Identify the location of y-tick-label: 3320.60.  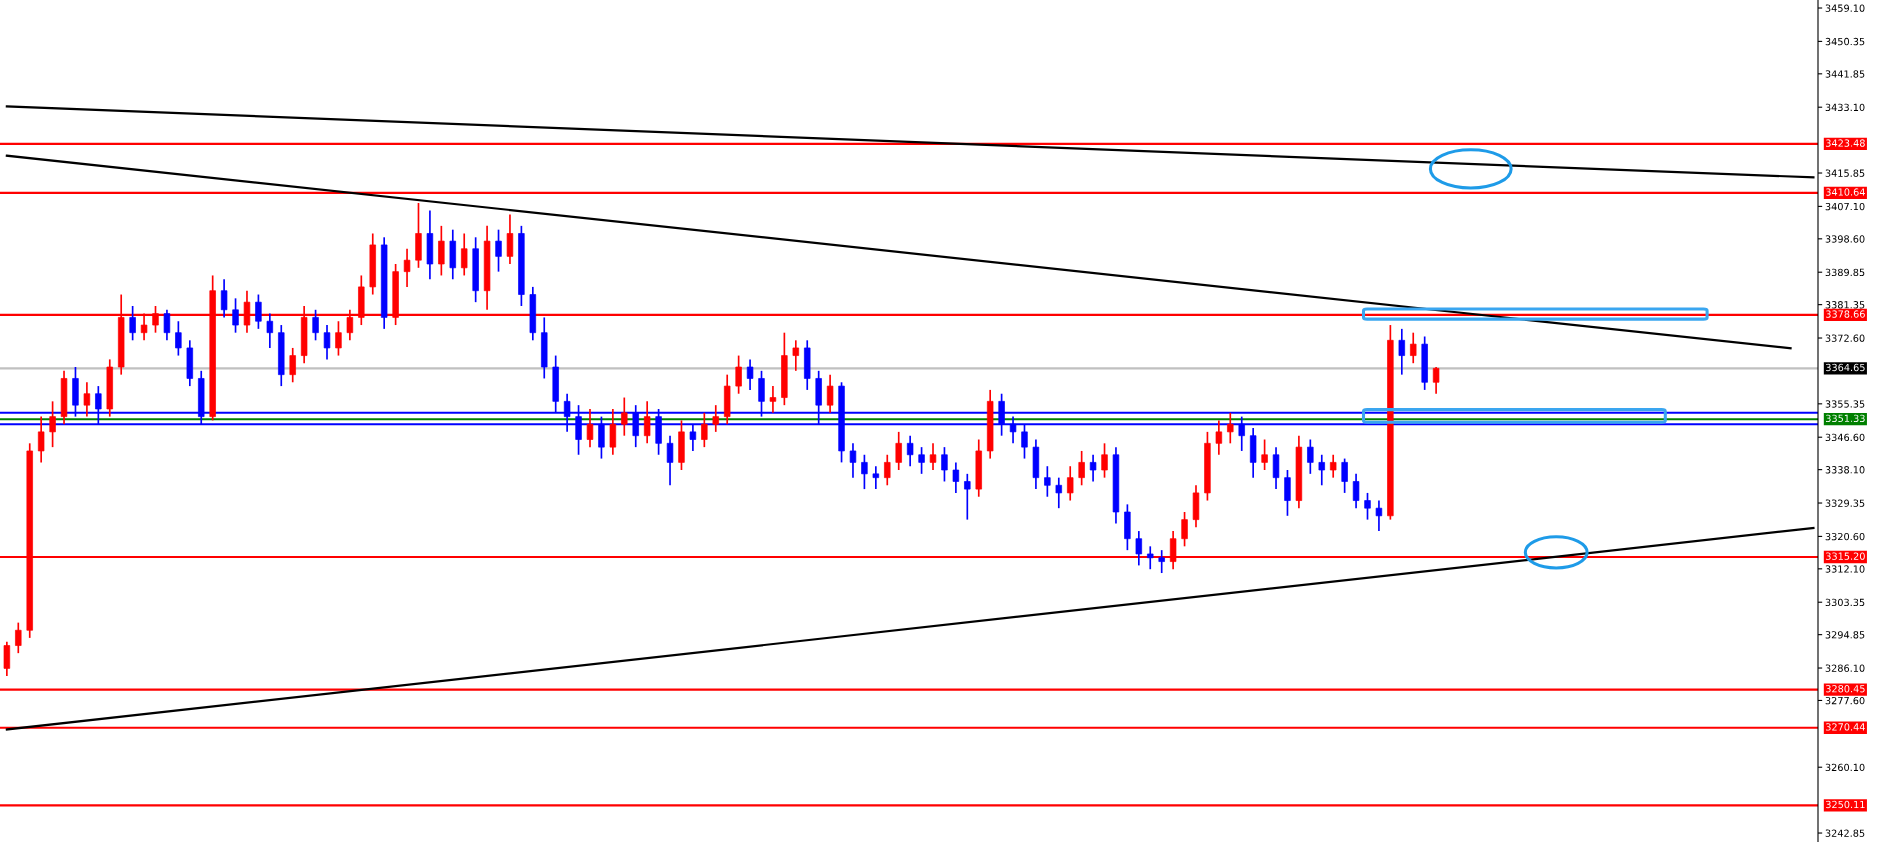
(1845, 536).